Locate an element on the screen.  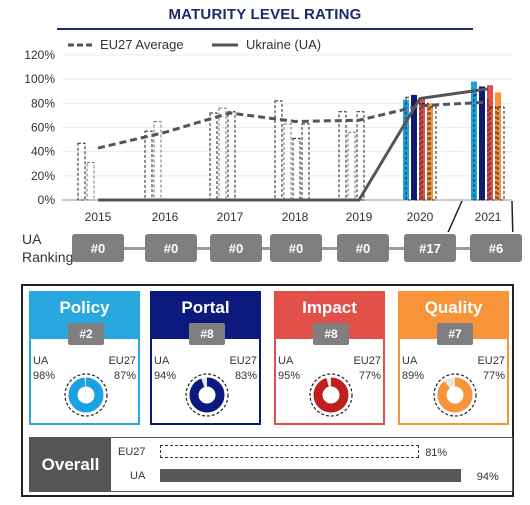
card-eu-value: 83% is located at coordinates (245, 376).